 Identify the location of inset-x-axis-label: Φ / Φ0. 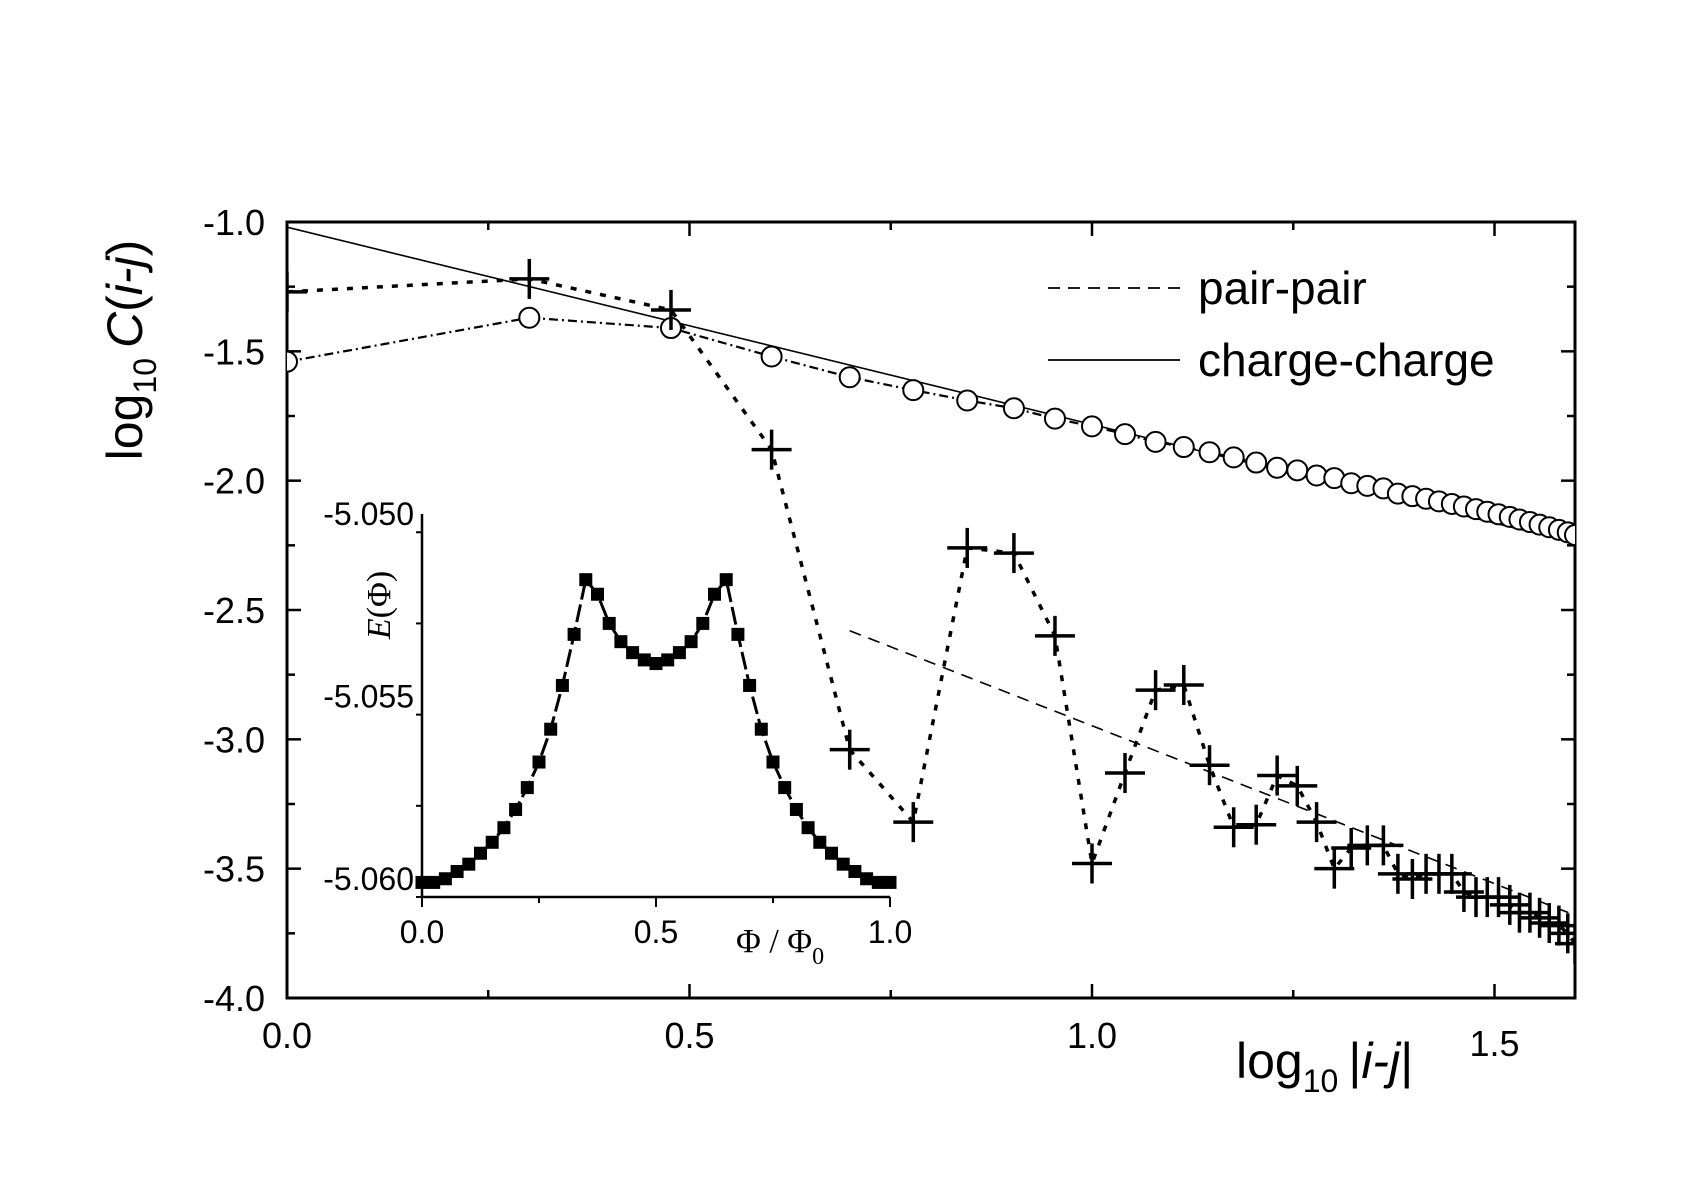
(780, 946).